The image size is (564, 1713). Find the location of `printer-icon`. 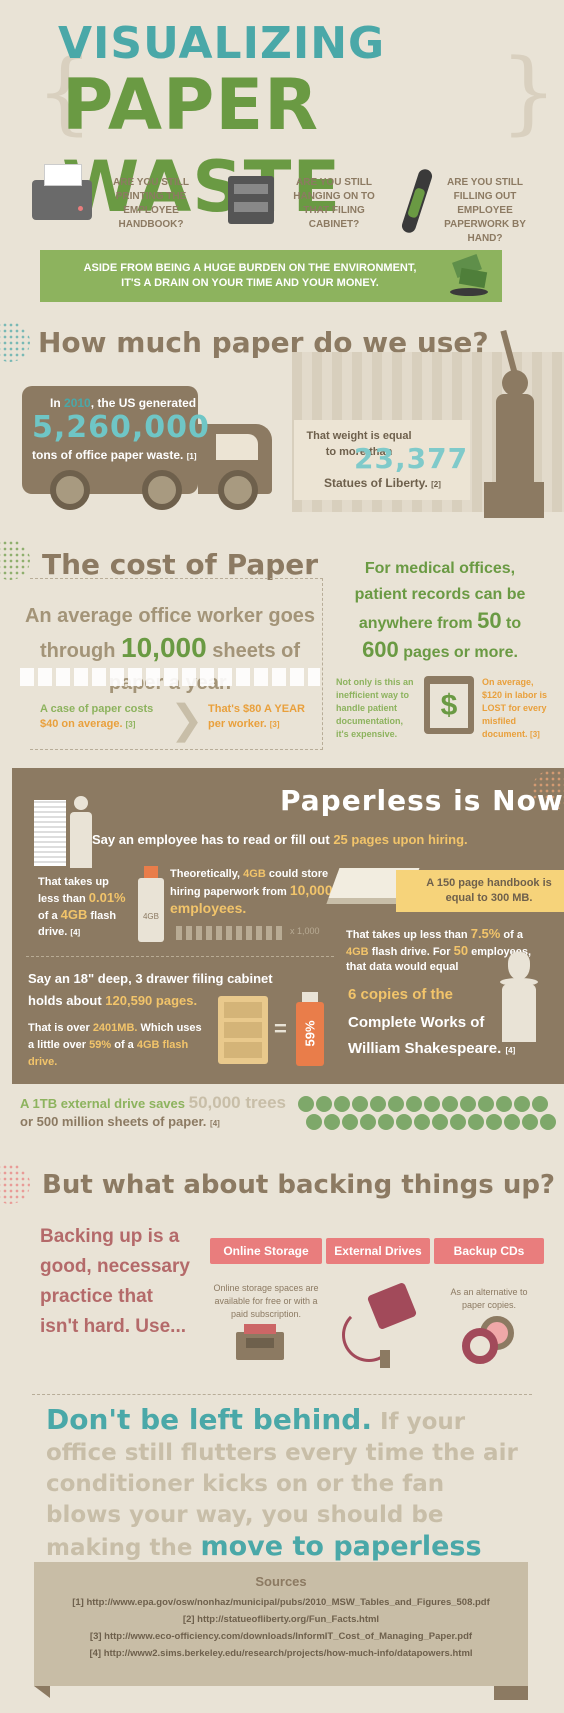

printer-icon is located at coordinates (62, 192).